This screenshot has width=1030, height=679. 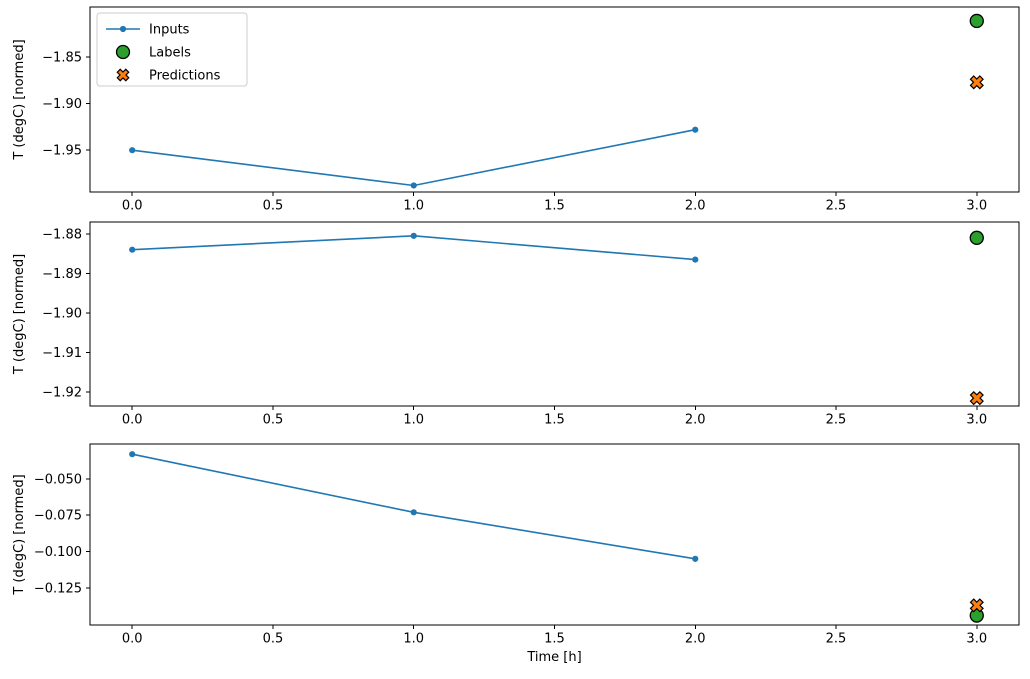 I want to click on y-axis: −1.85 −1.90 −1.95 T (degC) [normed], so click(x=51, y=100).